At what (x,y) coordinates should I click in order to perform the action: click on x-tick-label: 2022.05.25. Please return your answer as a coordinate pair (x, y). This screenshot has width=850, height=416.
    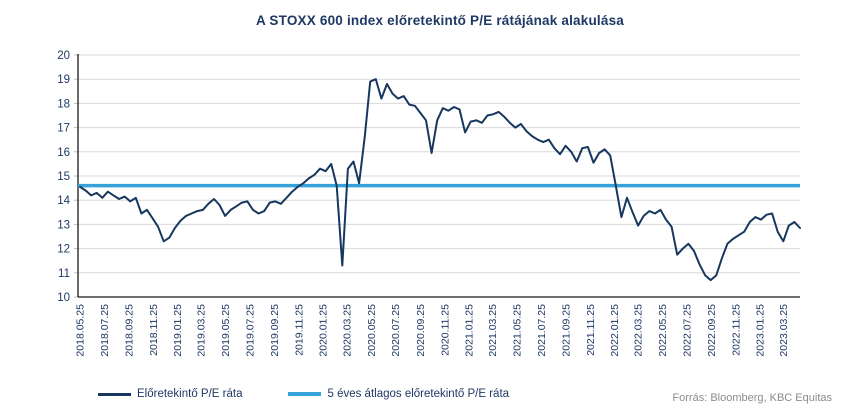
    Looking at the image, I should click on (663, 330).